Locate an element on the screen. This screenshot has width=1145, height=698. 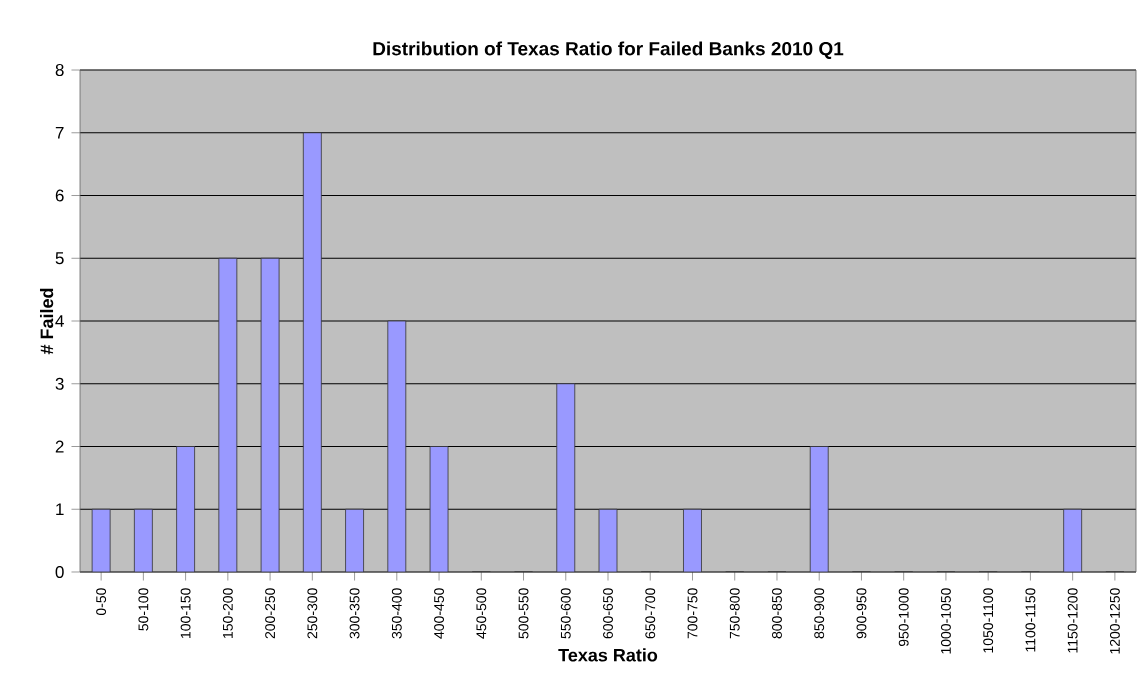
x-tick-label: 1100-1150 is located at coordinates (1030, 620).